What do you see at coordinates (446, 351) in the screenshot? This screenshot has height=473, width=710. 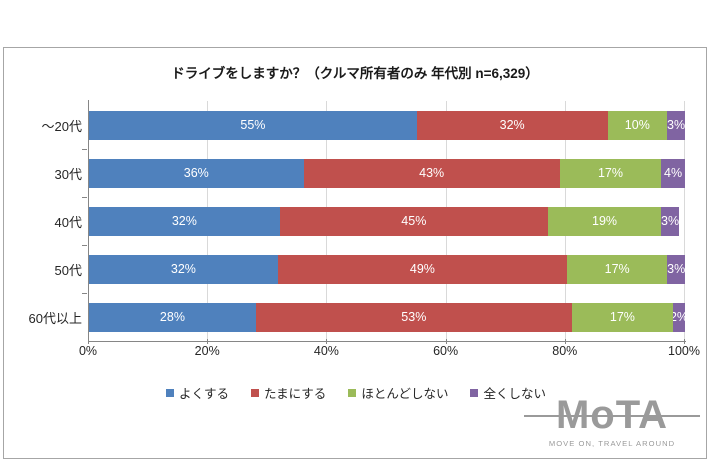 I see `x-axis-label: 60%` at bounding box center [446, 351].